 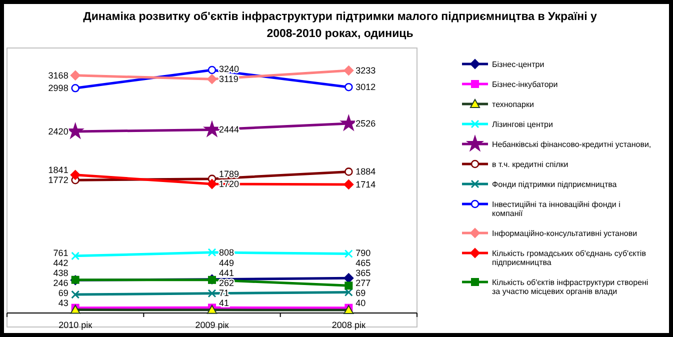 What do you see at coordinates (60, 263) in the screenshot?
I see `data-label: 442` at bounding box center [60, 263].